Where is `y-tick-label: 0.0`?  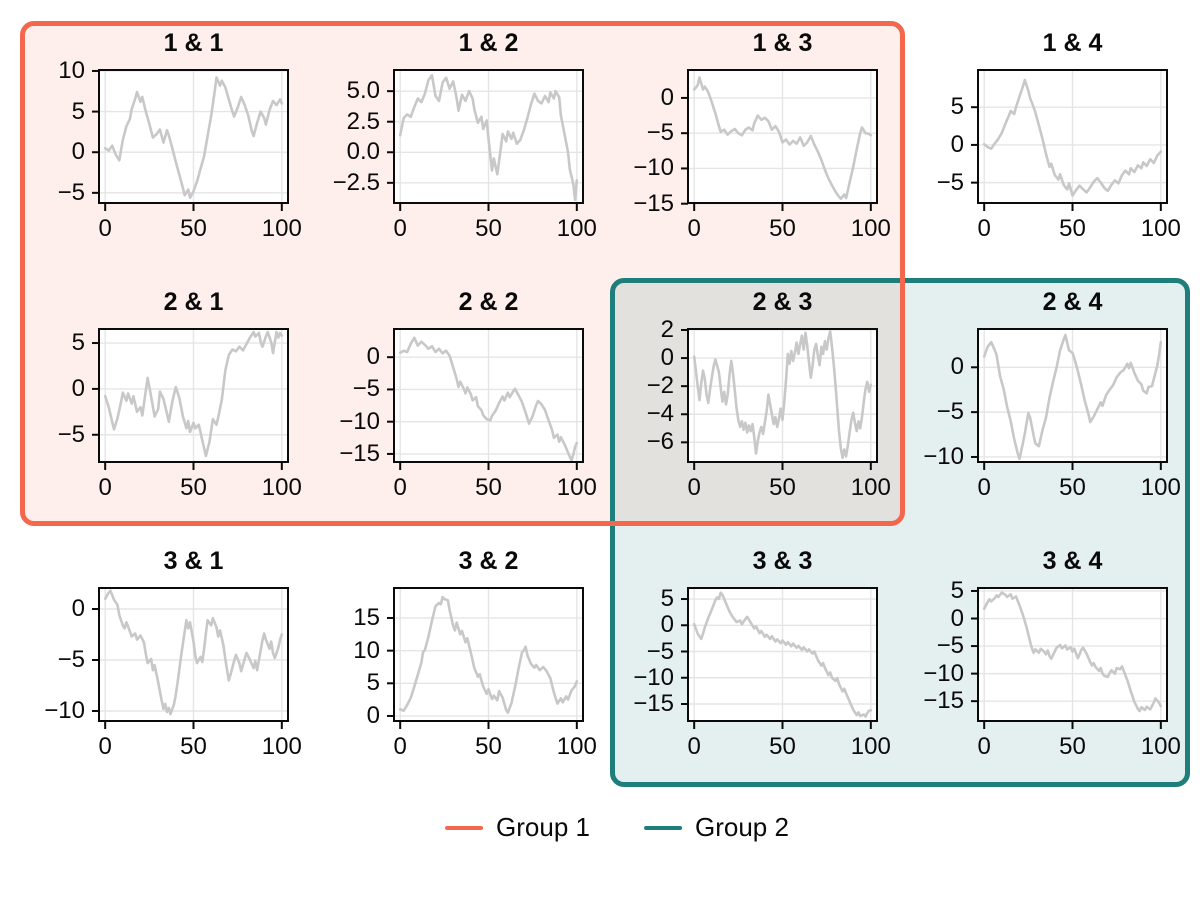 y-tick-label: 0.0 is located at coordinates (363, 152).